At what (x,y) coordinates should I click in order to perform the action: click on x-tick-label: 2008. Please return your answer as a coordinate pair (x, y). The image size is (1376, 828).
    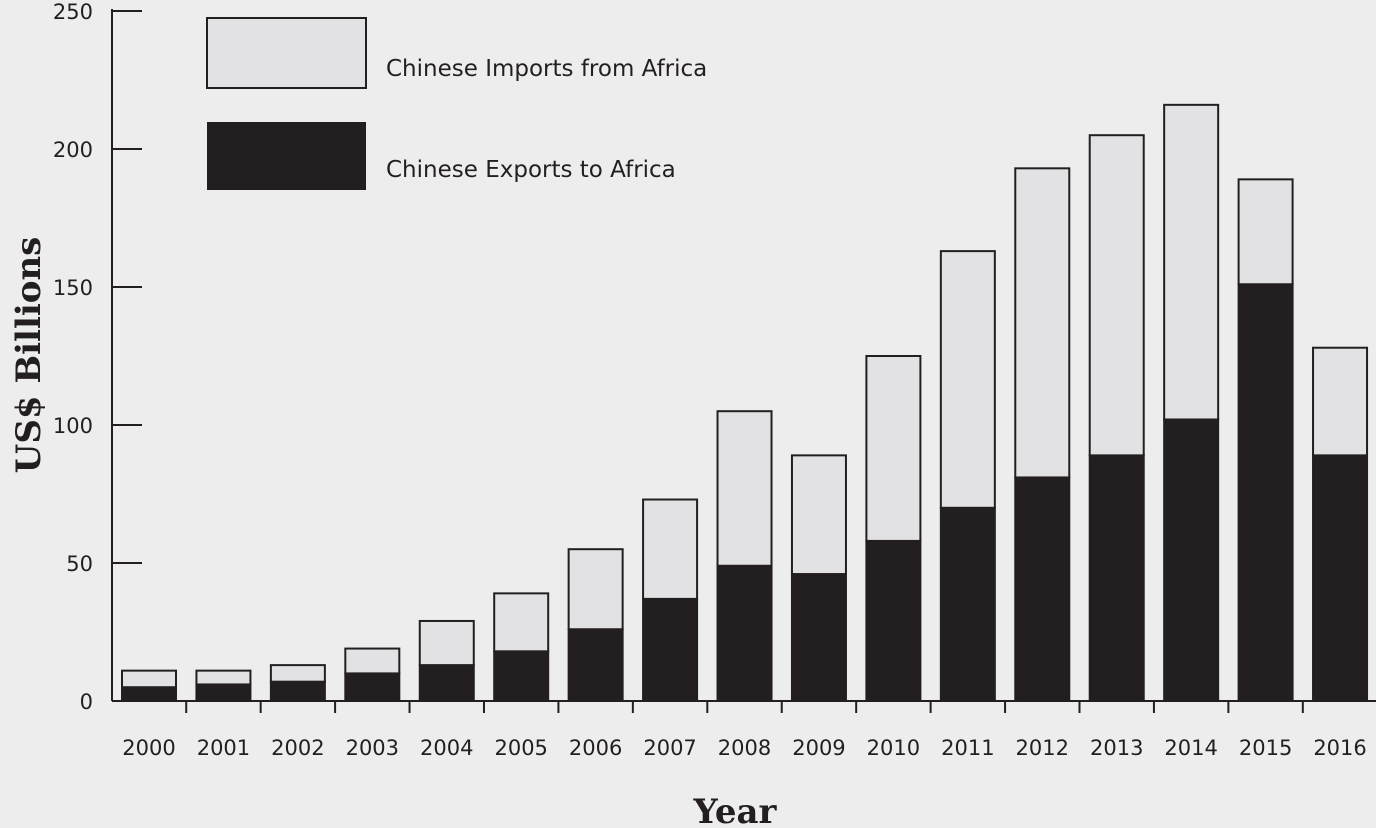
    Looking at the image, I should click on (744, 748).